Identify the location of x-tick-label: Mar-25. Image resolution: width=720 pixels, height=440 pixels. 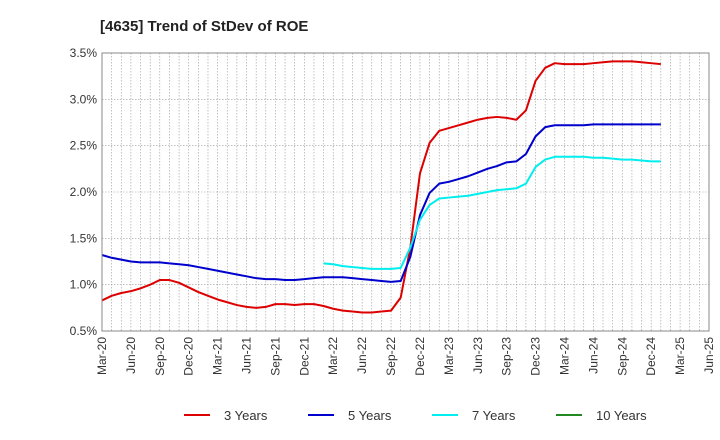
(680, 356).